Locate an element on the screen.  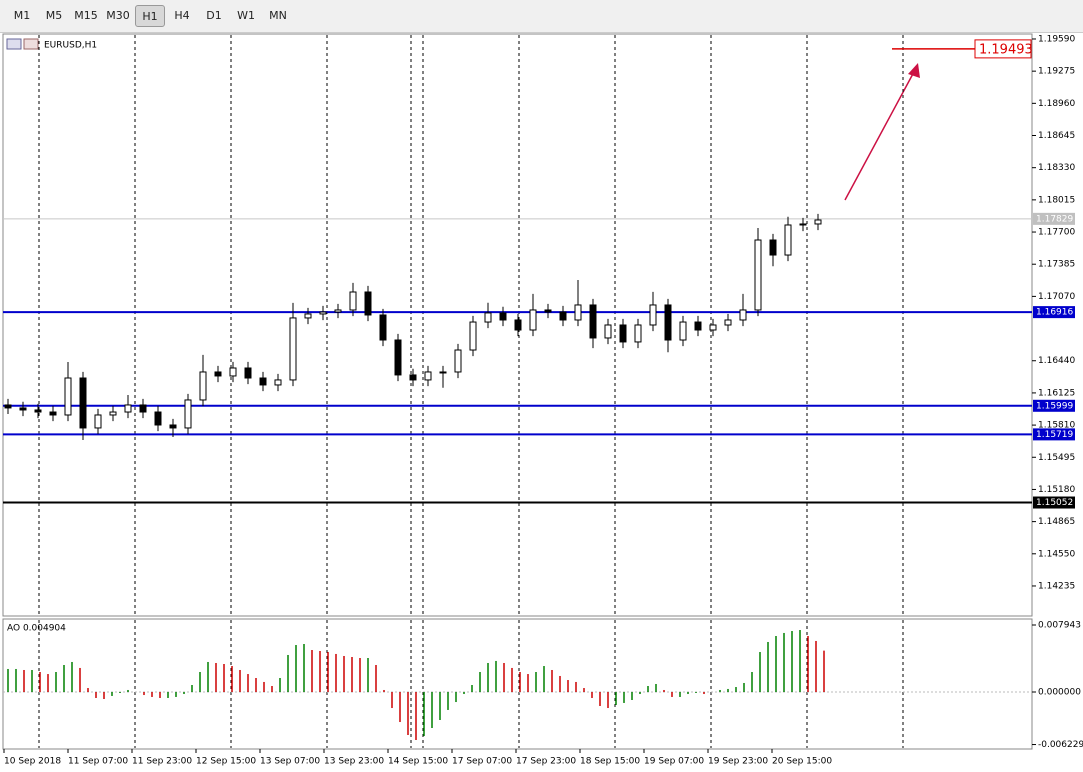
timeframe-button: H1 is located at coordinates (150, 16).